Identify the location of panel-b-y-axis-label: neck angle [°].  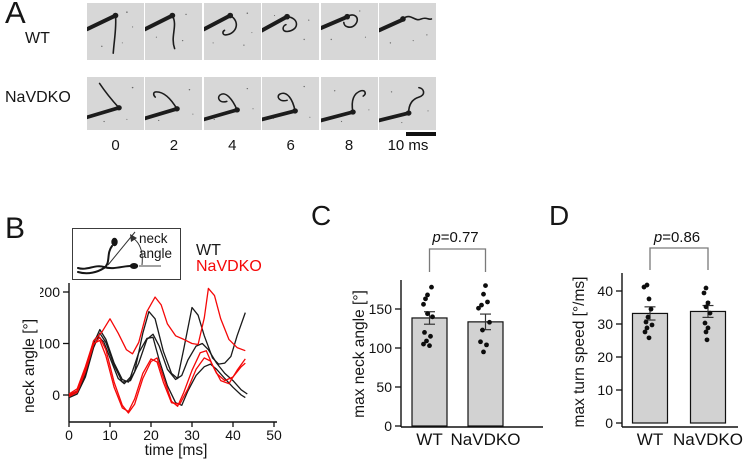
(29, 366).